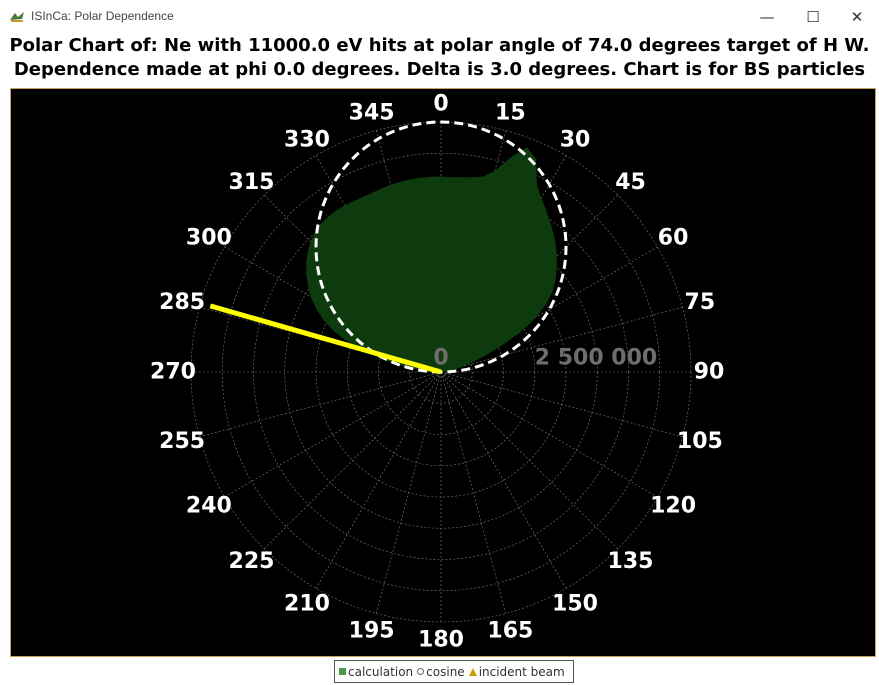 This screenshot has height=685, width=879. What do you see at coordinates (252, 561) in the screenshot?
I see `angle-label: 225` at bounding box center [252, 561].